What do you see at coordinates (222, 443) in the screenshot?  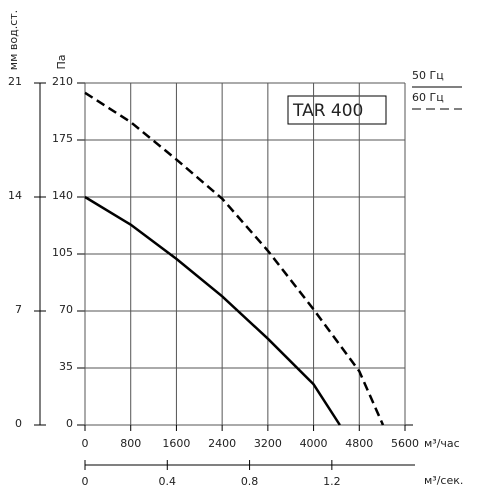 I see `x-tick-label: 2400` at bounding box center [222, 443].